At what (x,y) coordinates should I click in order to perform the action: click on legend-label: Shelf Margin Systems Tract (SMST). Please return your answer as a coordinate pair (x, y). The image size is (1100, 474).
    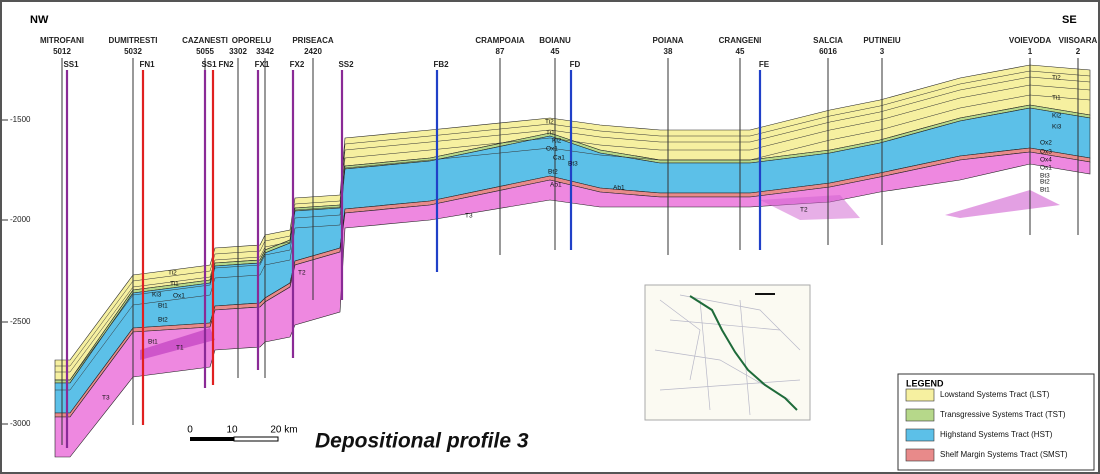
    Looking at the image, I should click on (1004, 454).